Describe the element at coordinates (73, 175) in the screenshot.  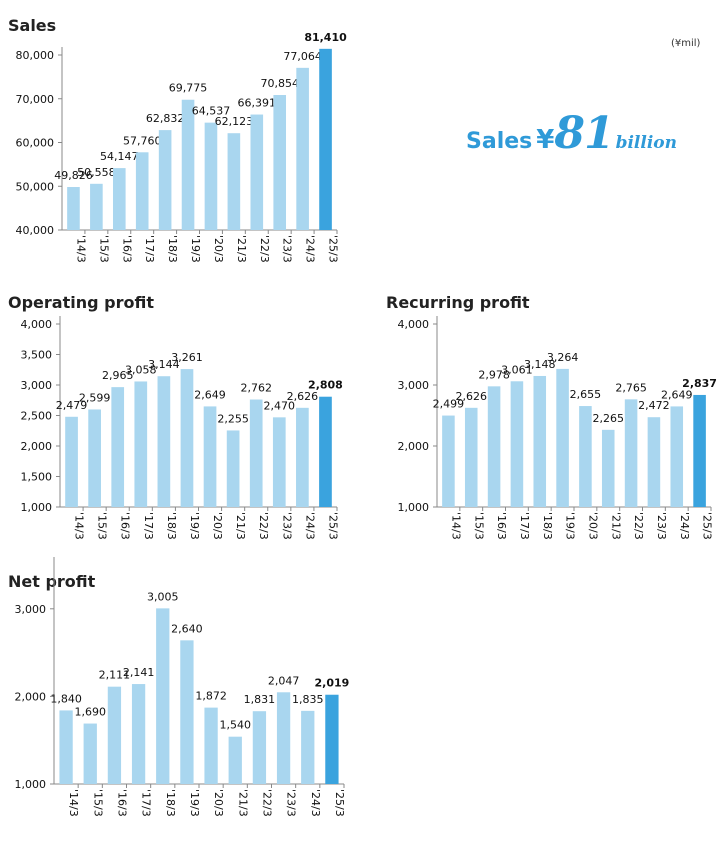
I see `data-label: 49,826` at that location.